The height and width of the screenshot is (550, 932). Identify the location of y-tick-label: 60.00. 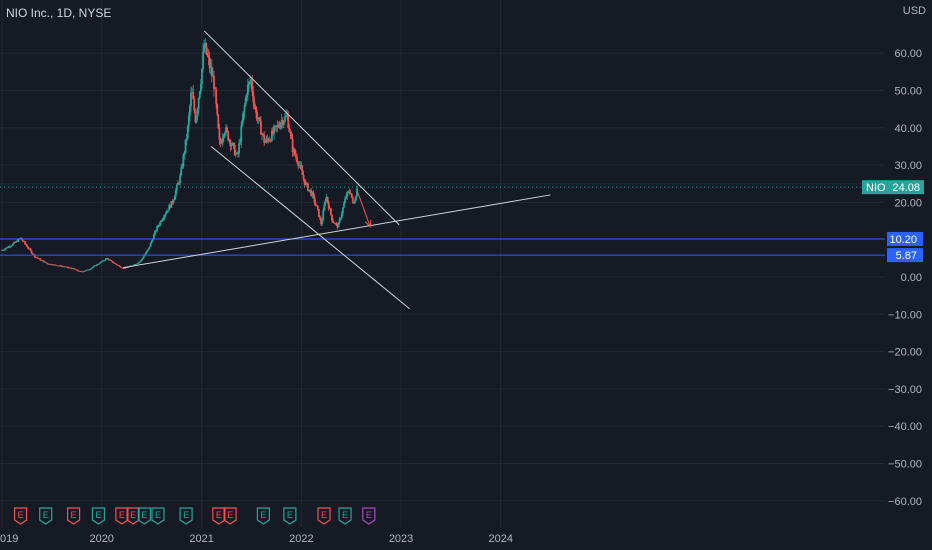
(908, 54).